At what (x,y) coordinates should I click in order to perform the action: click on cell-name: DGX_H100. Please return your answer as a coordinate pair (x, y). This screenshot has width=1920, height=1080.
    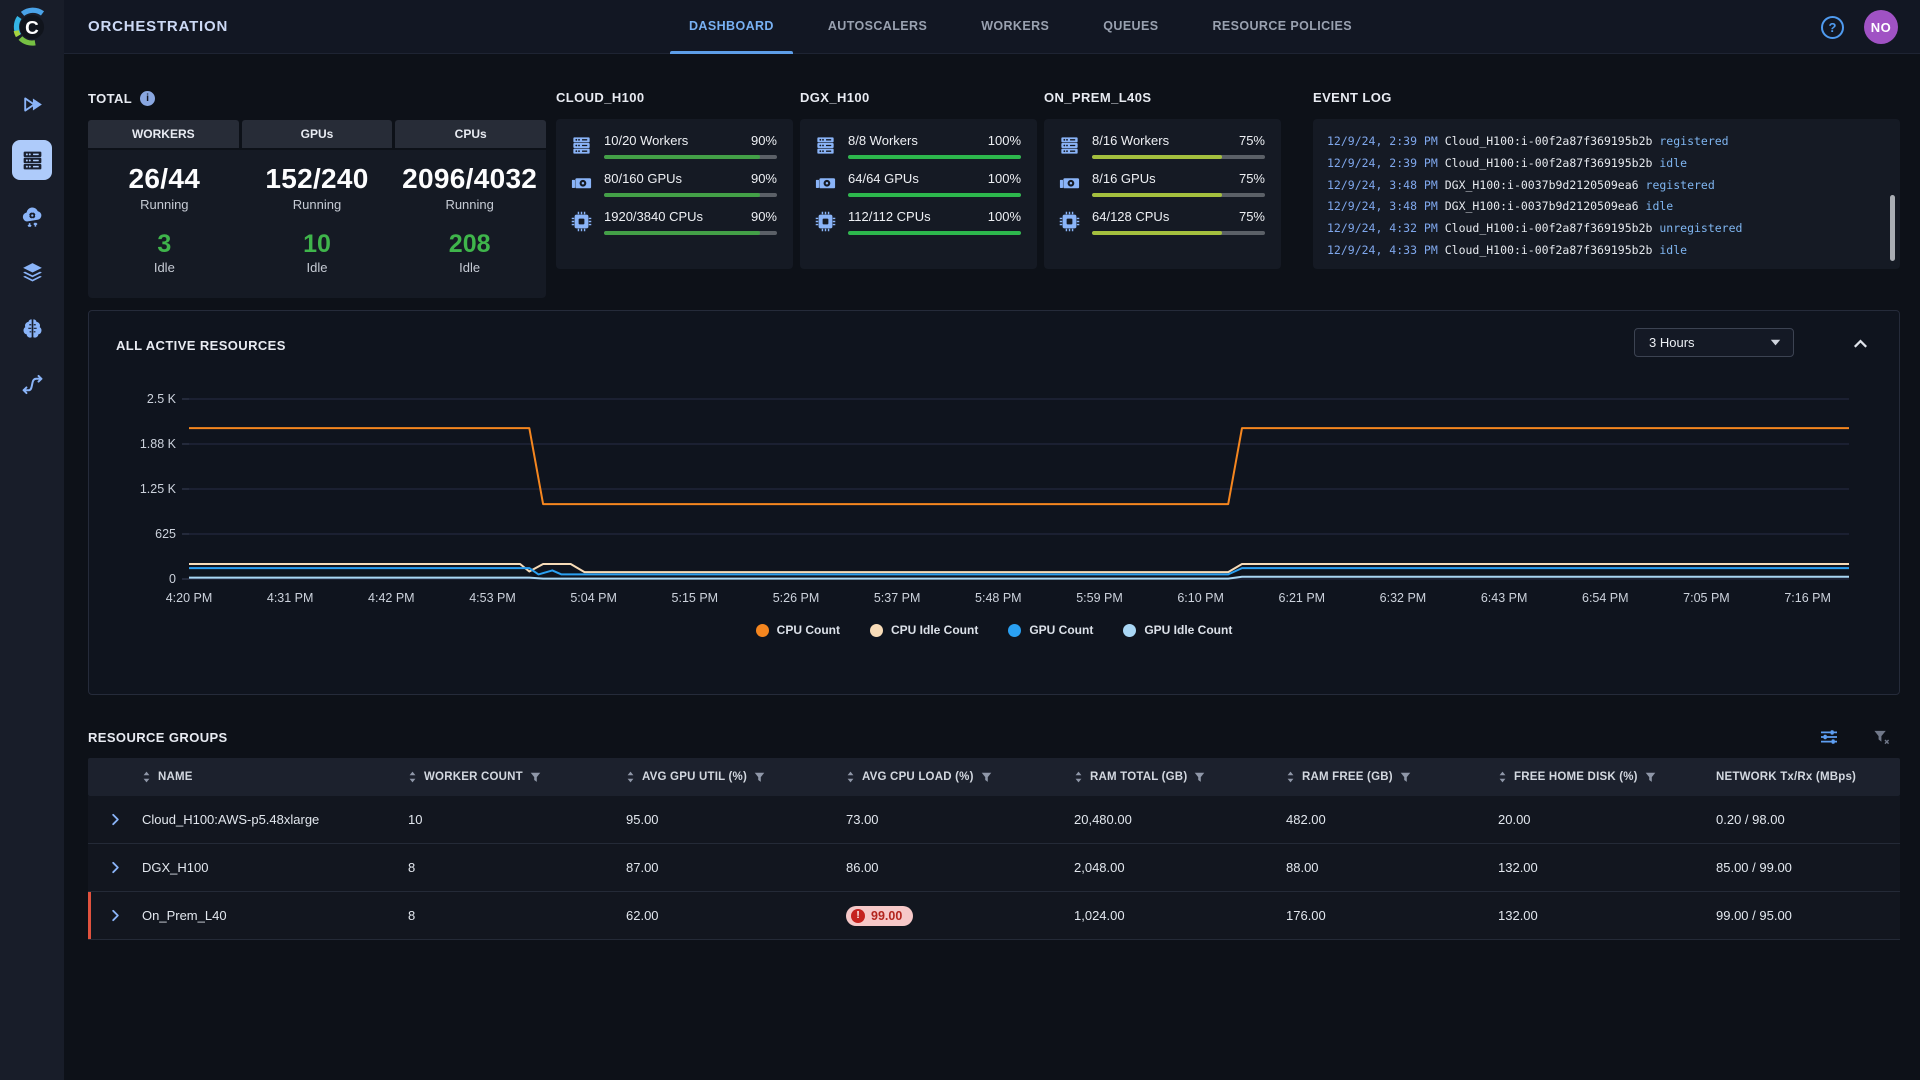
    Looking at the image, I should click on (175, 867).